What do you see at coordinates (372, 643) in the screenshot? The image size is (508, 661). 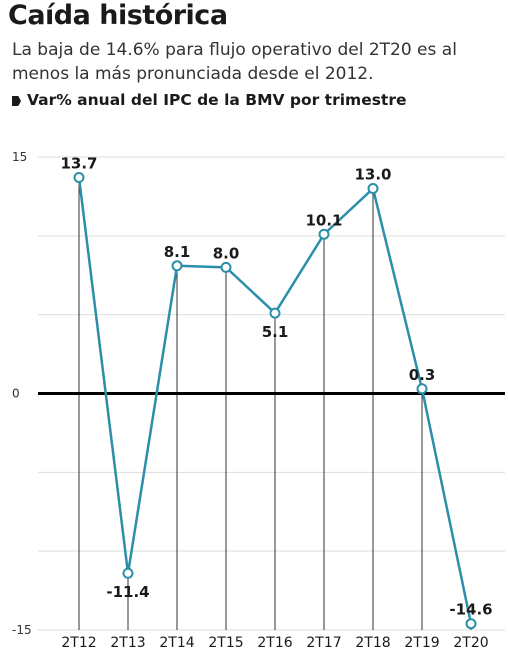 I see `x-tick-label: 2T18` at bounding box center [372, 643].